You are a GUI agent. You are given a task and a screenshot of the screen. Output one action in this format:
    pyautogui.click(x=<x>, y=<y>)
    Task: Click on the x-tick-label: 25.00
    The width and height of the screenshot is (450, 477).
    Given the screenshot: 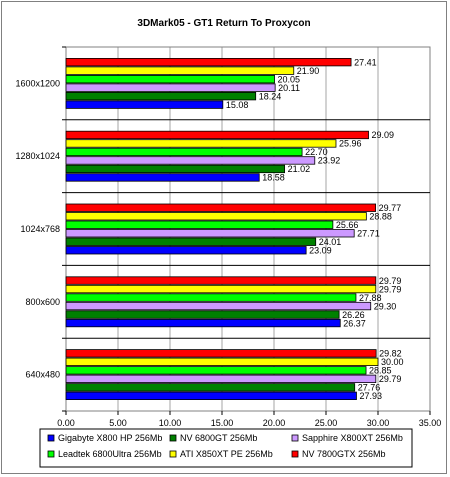 What is the action you would take?
    pyautogui.click(x=326, y=423)
    